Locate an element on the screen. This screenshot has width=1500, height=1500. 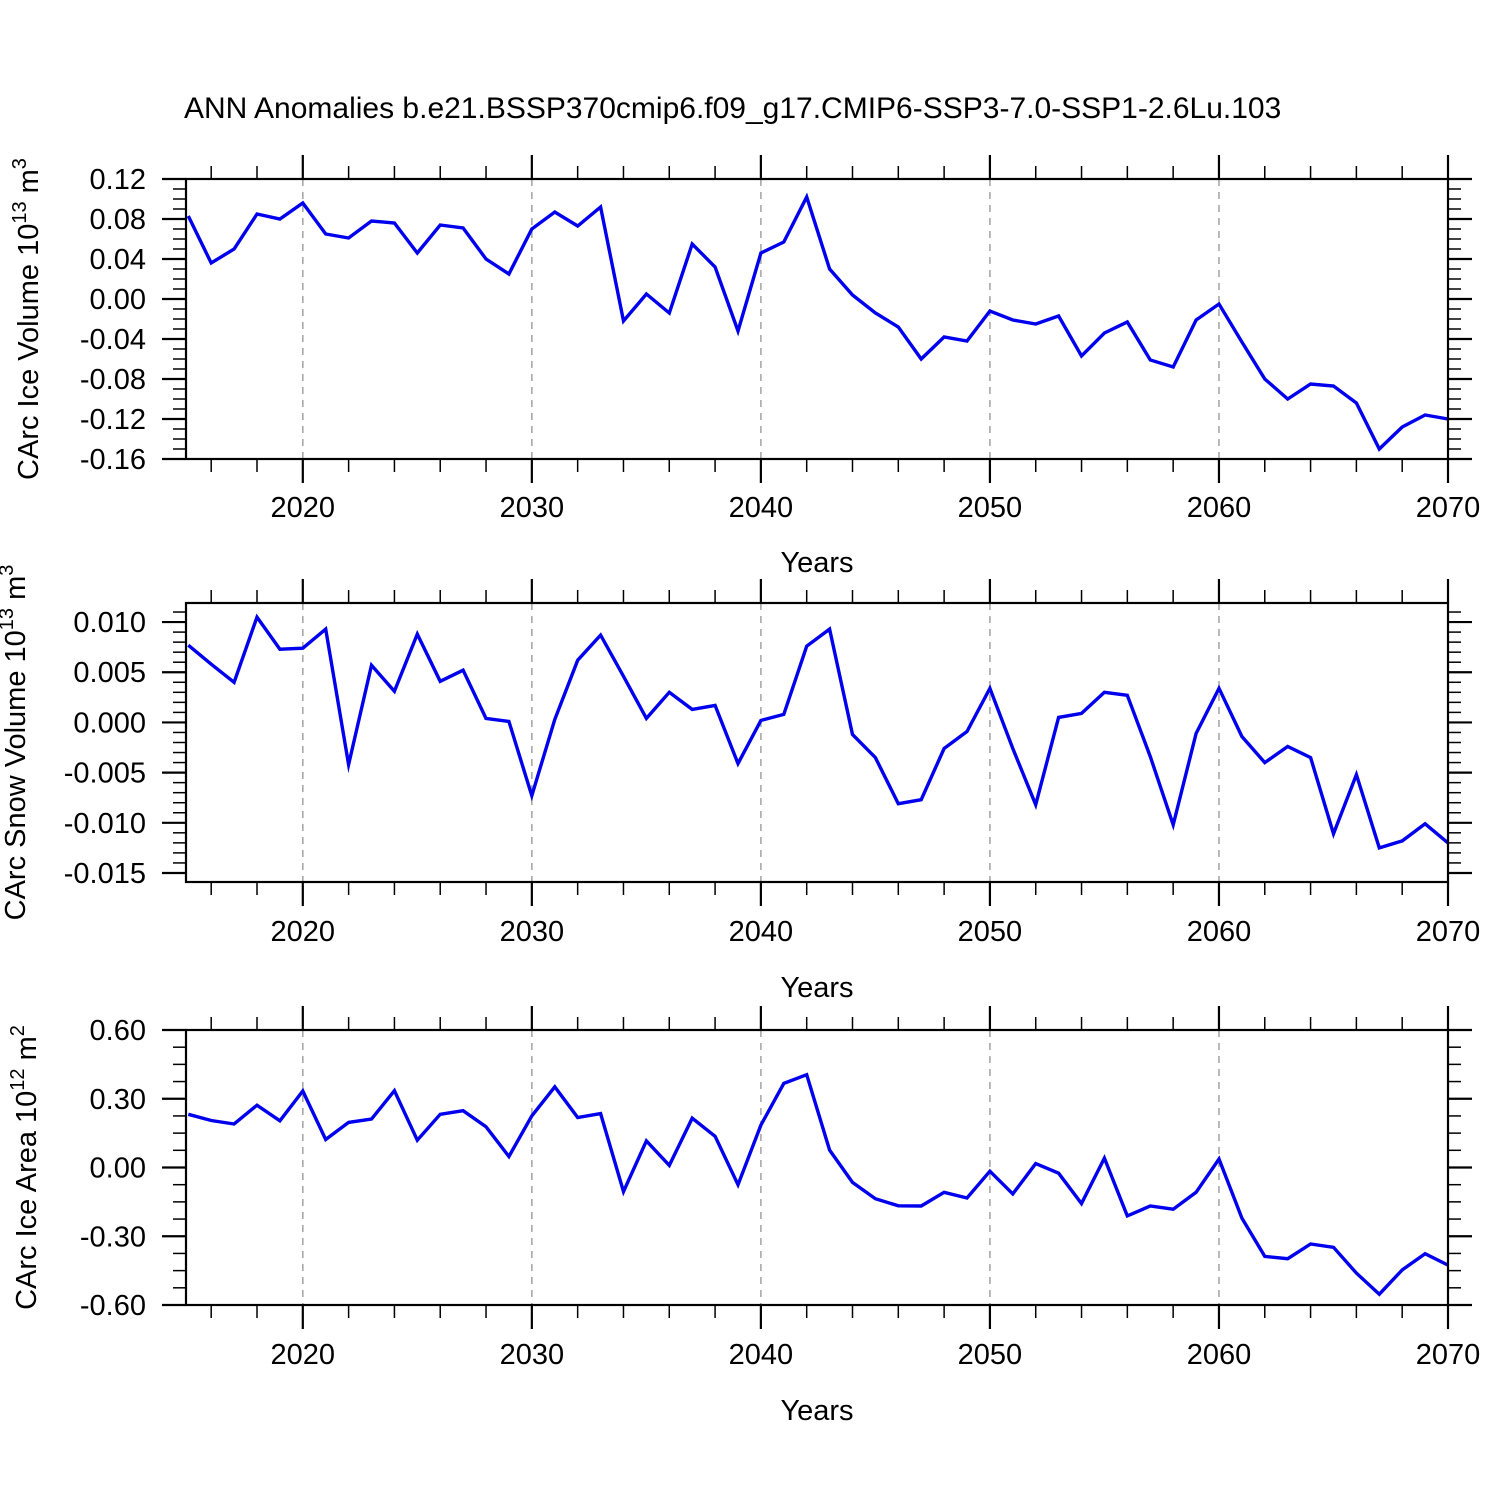
ice-area-yaxis-title: CArc Ice Area 1012 m2 is located at coordinates (25, 1167).